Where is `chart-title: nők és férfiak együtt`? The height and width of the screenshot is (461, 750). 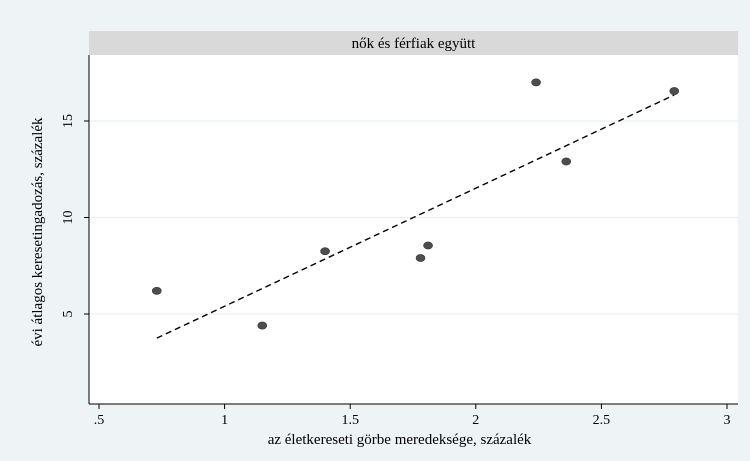 chart-title: nők és férfiak együtt is located at coordinates (414, 44).